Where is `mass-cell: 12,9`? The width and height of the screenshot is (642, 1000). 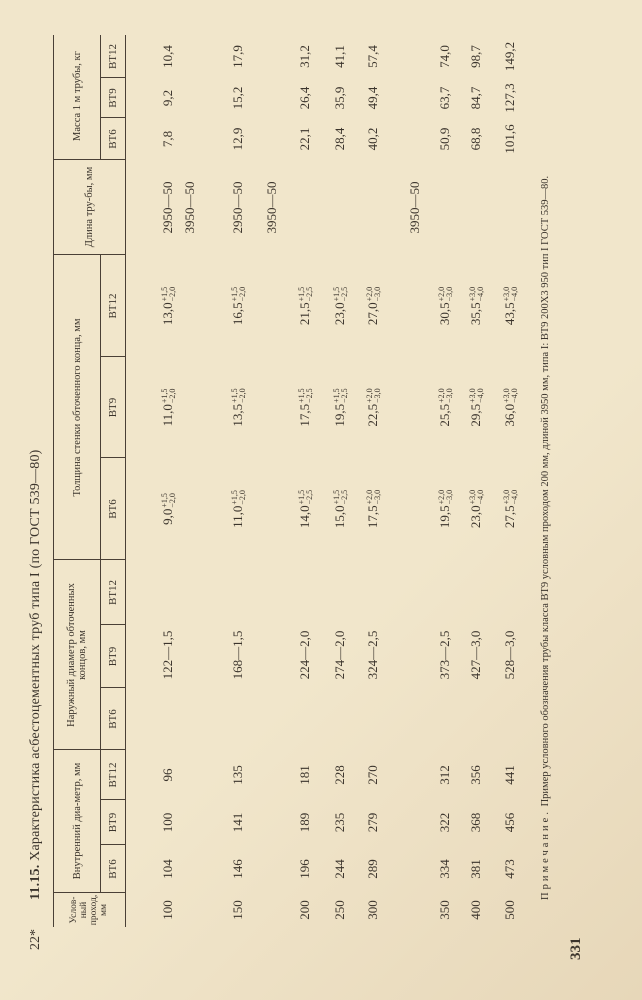 mass-cell: 12,9 is located at coordinates (237, 139).